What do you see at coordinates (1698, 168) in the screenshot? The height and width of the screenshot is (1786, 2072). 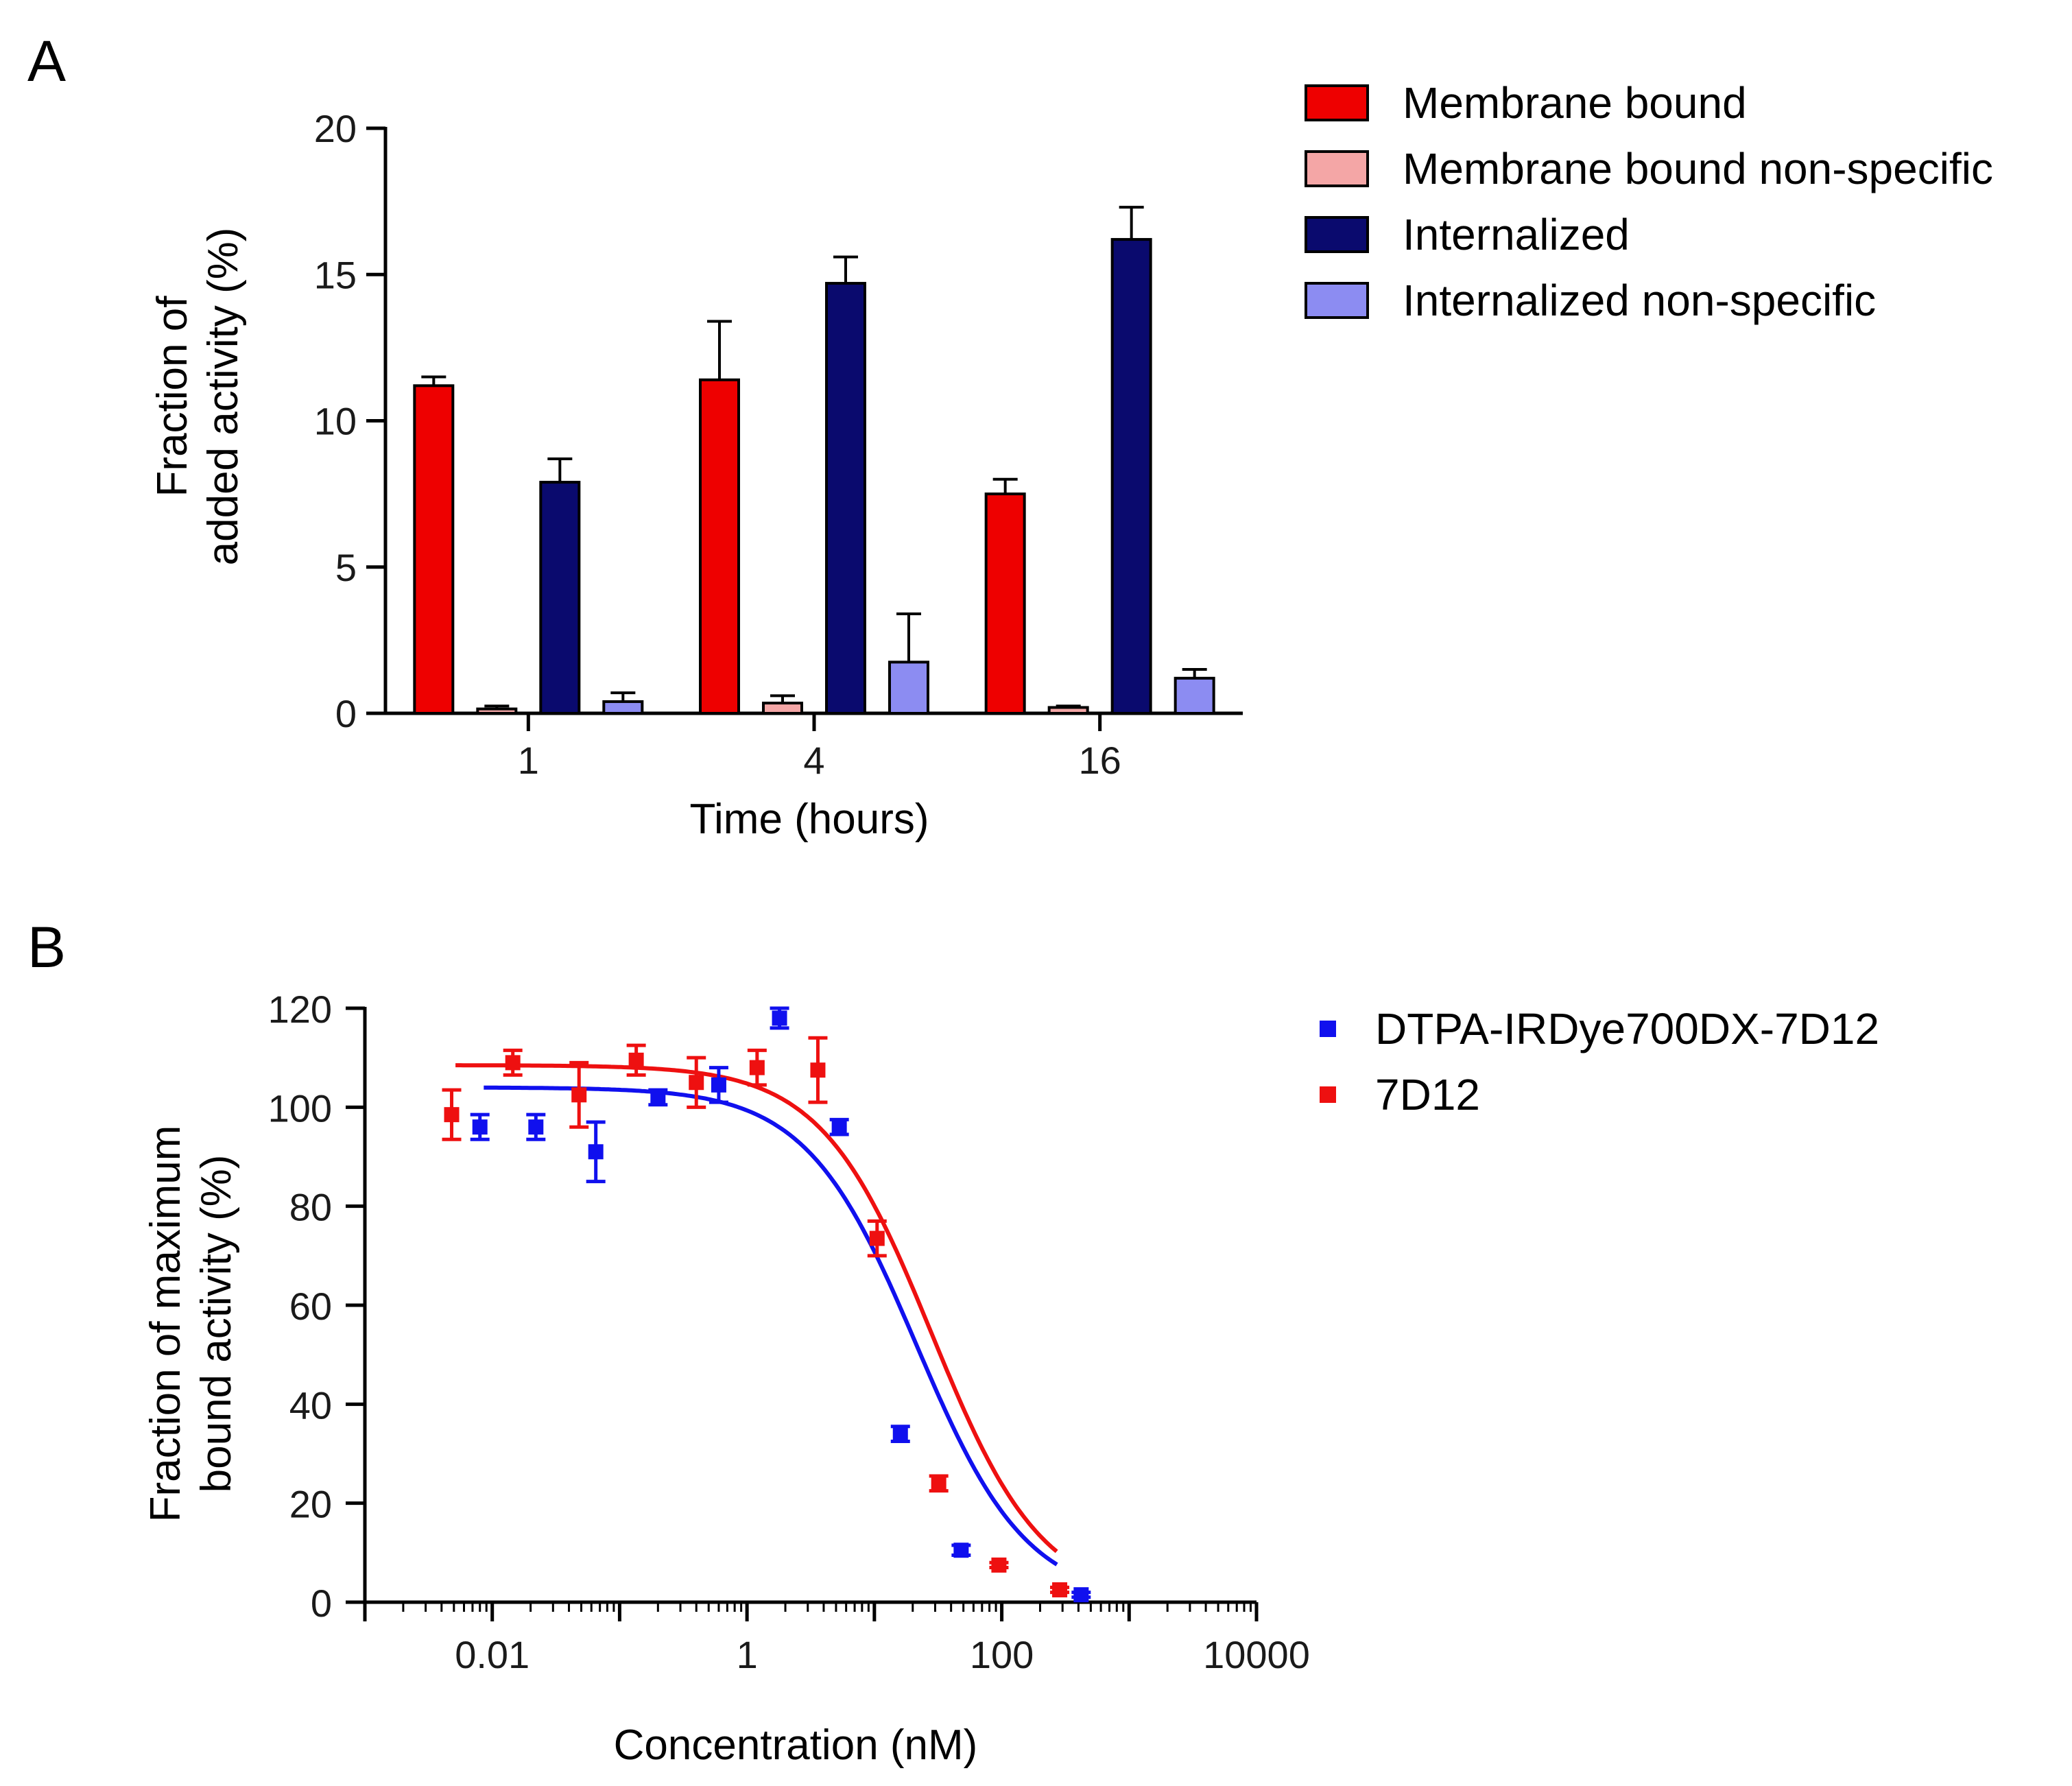 I see `panel-a-legend-label: Membrane bound non-specific` at bounding box center [1698, 168].